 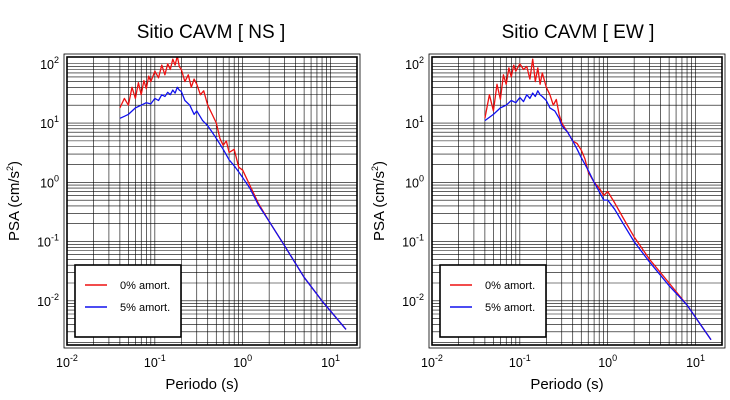 What do you see at coordinates (211, 32) in the screenshot?
I see `chart-title: Sitio CAVM [ NS ]` at bounding box center [211, 32].